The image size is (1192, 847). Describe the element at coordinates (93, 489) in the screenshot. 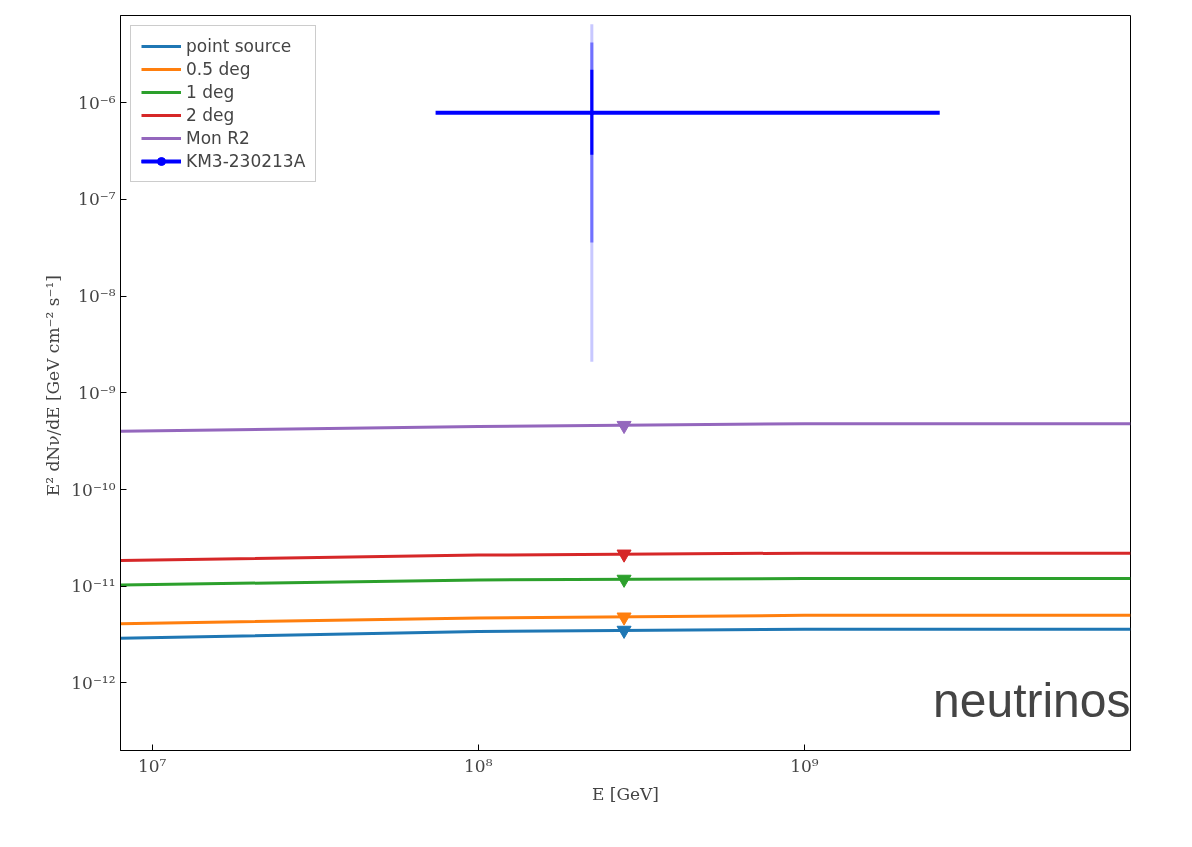

I see `y-tick-label: 10⁻¹⁰` at that location.